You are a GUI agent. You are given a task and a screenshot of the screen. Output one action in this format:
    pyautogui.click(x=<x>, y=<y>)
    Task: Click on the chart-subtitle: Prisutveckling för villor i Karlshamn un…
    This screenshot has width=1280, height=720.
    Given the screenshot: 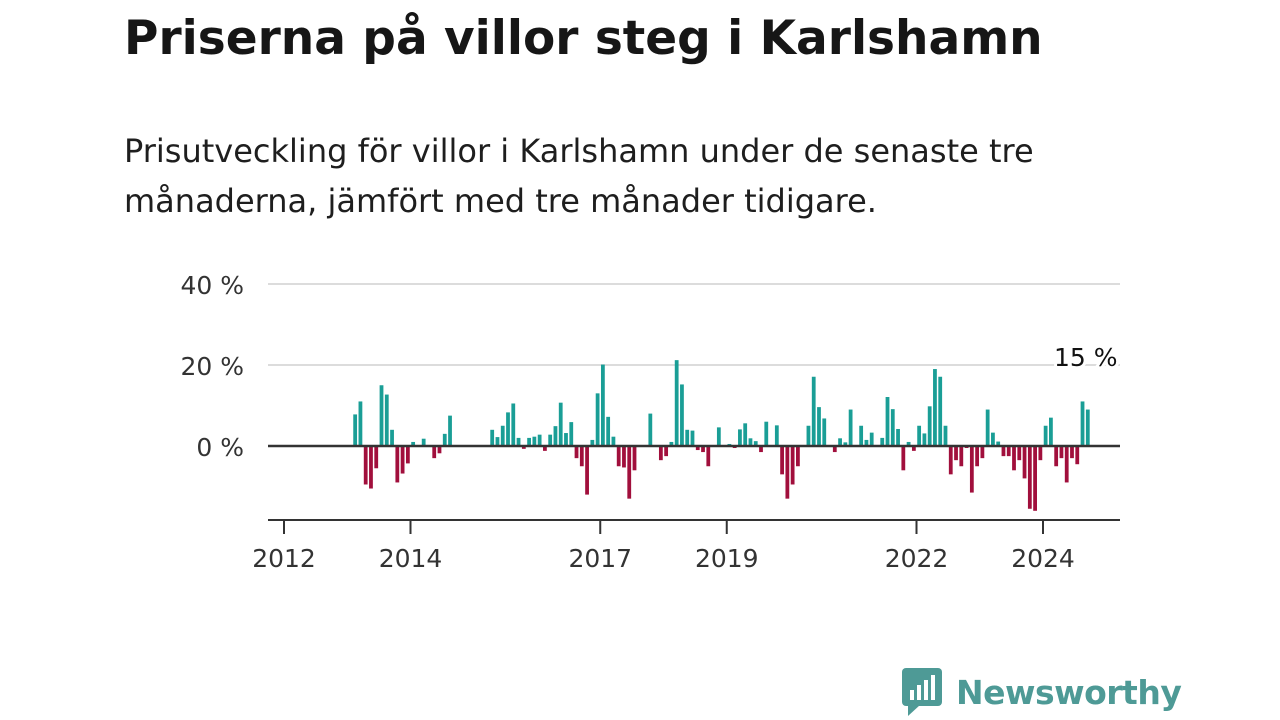 What is the action you would take?
    pyautogui.click(x=579, y=176)
    